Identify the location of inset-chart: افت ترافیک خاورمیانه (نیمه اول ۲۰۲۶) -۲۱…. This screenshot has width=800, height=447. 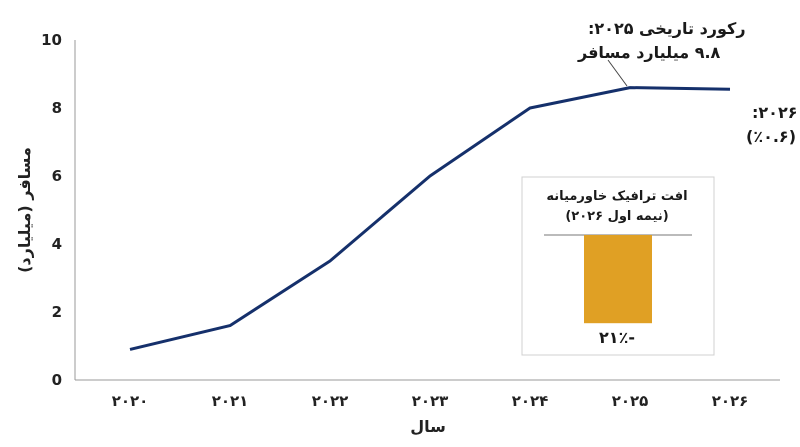
(618, 266).